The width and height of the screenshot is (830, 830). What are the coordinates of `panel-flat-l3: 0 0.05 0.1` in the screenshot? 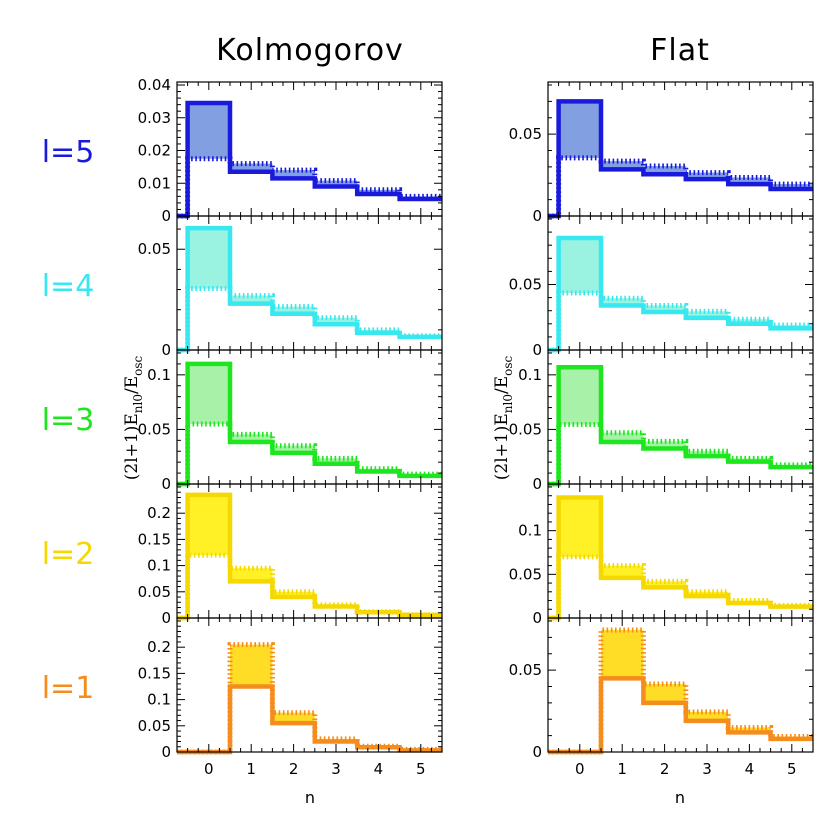 It's located at (661, 421).